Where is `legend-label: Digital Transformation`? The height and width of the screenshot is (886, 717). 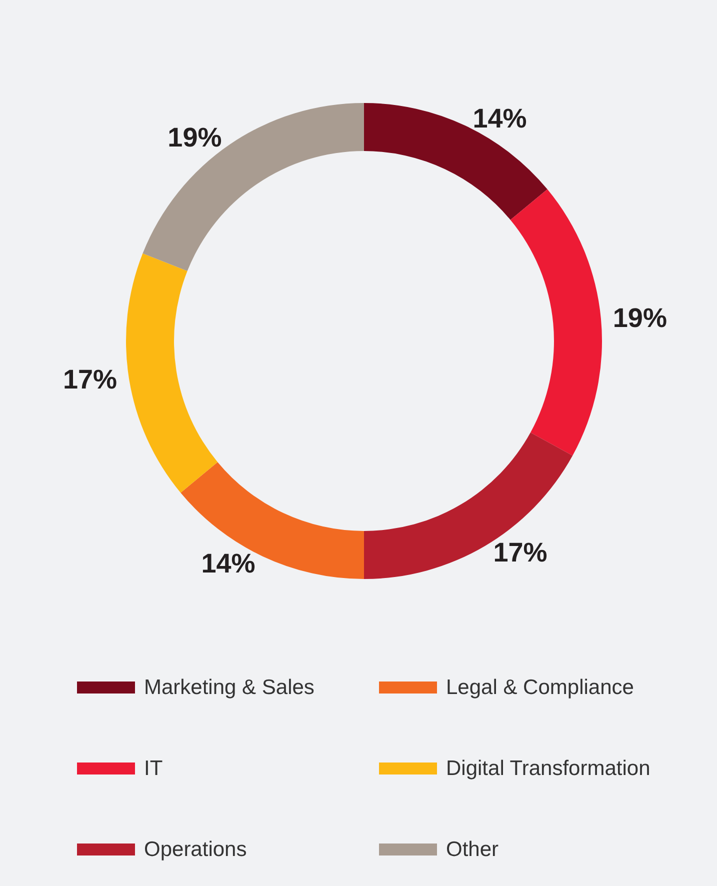
legend-label: Digital Transformation is located at coordinates (548, 768).